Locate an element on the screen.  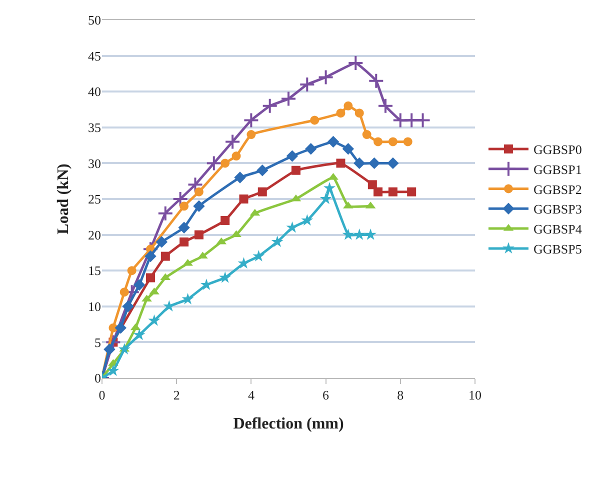
x-axis-title: Deflection (mm) is located at coordinates (288, 423).